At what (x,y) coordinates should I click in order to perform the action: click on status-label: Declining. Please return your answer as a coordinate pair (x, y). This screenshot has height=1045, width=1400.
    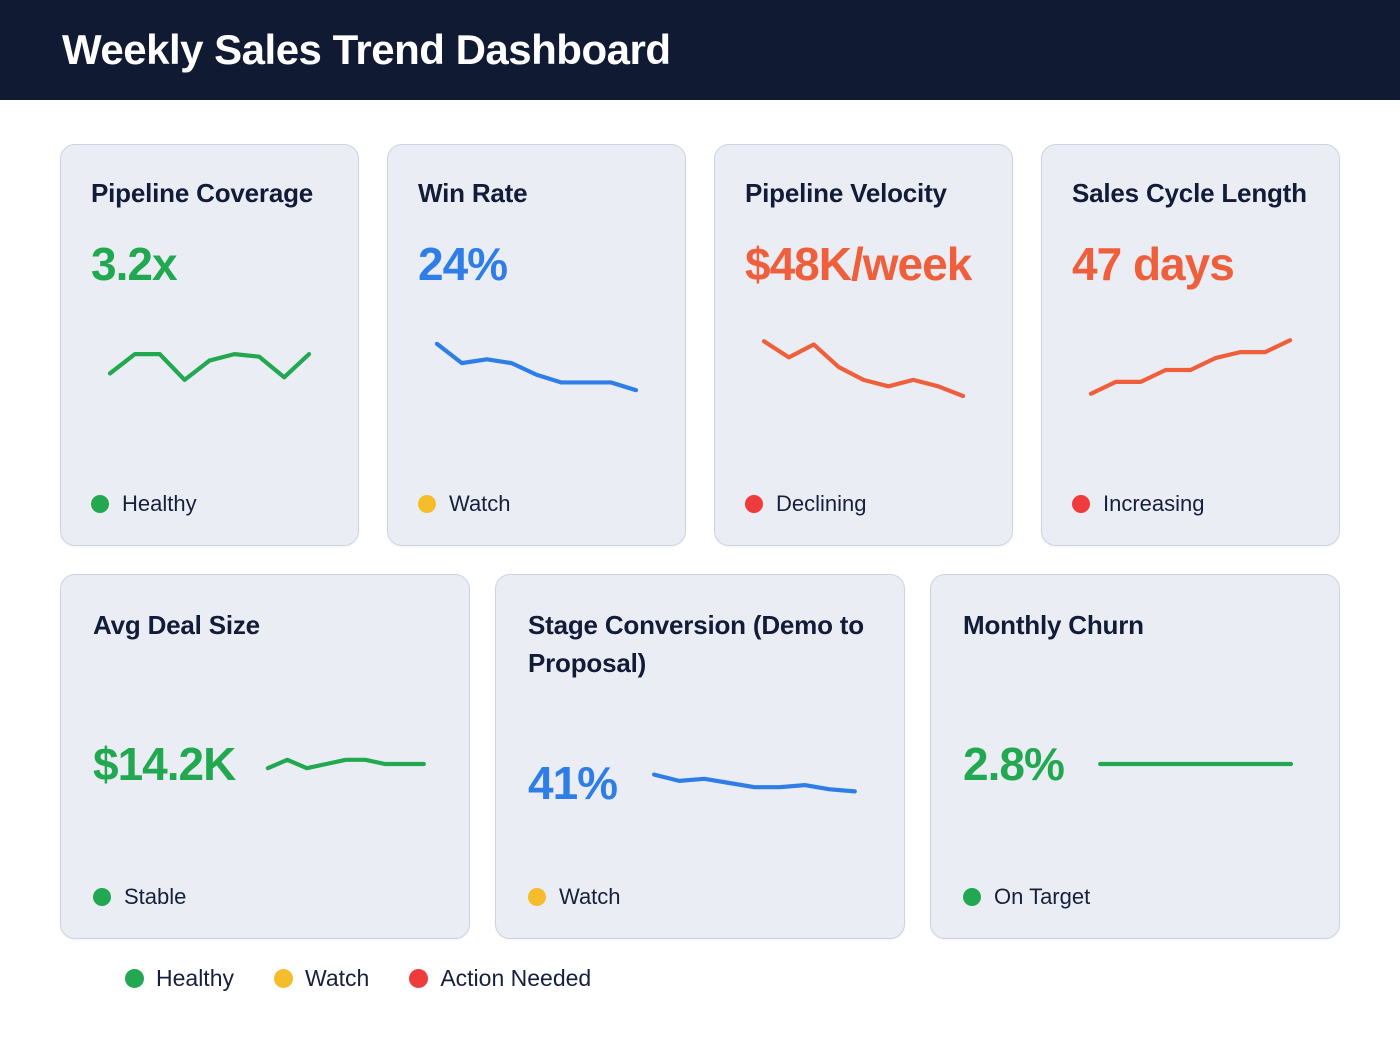
    Looking at the image, I should click on (821, 503).